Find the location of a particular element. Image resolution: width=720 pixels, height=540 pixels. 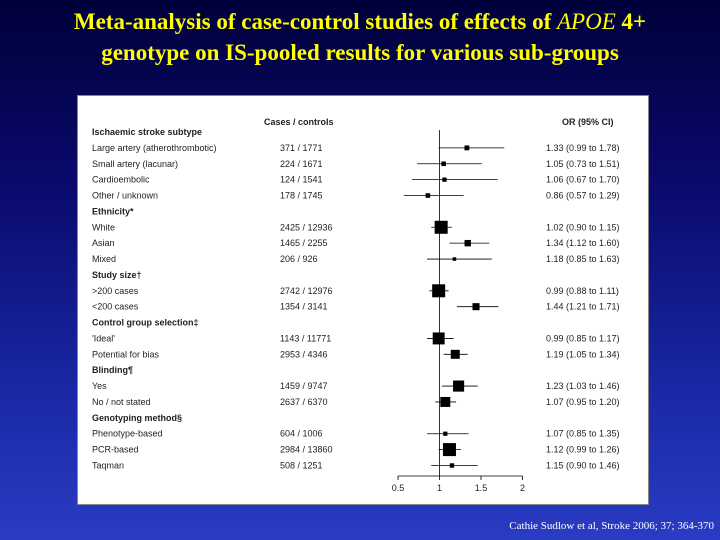

row-or-ci: 1.34 (1.12 to 1.60) is located at coordinates (583, 243).